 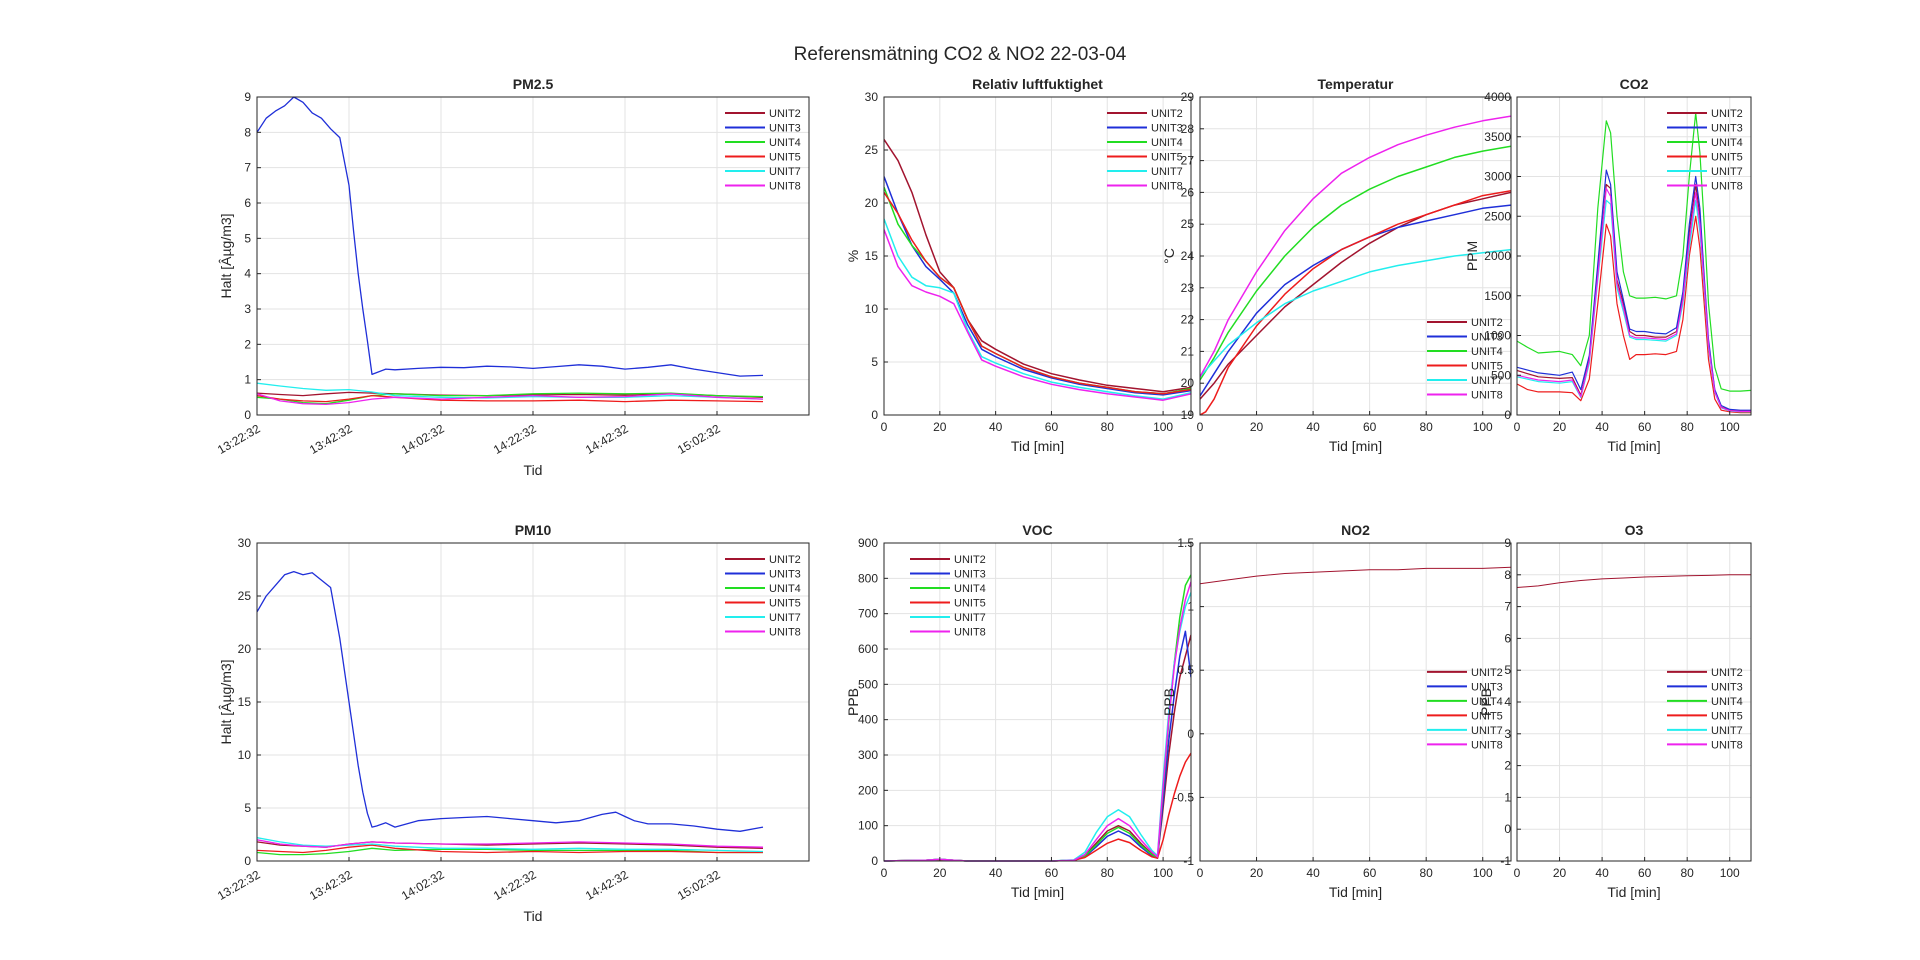 I want to click on y-tick-label: 30, so click(x=245, y=543).